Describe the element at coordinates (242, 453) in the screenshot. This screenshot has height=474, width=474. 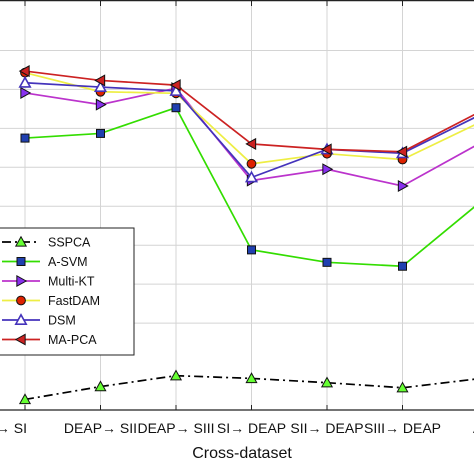
I see `x-axis-label: Cross-dataset` at that location.